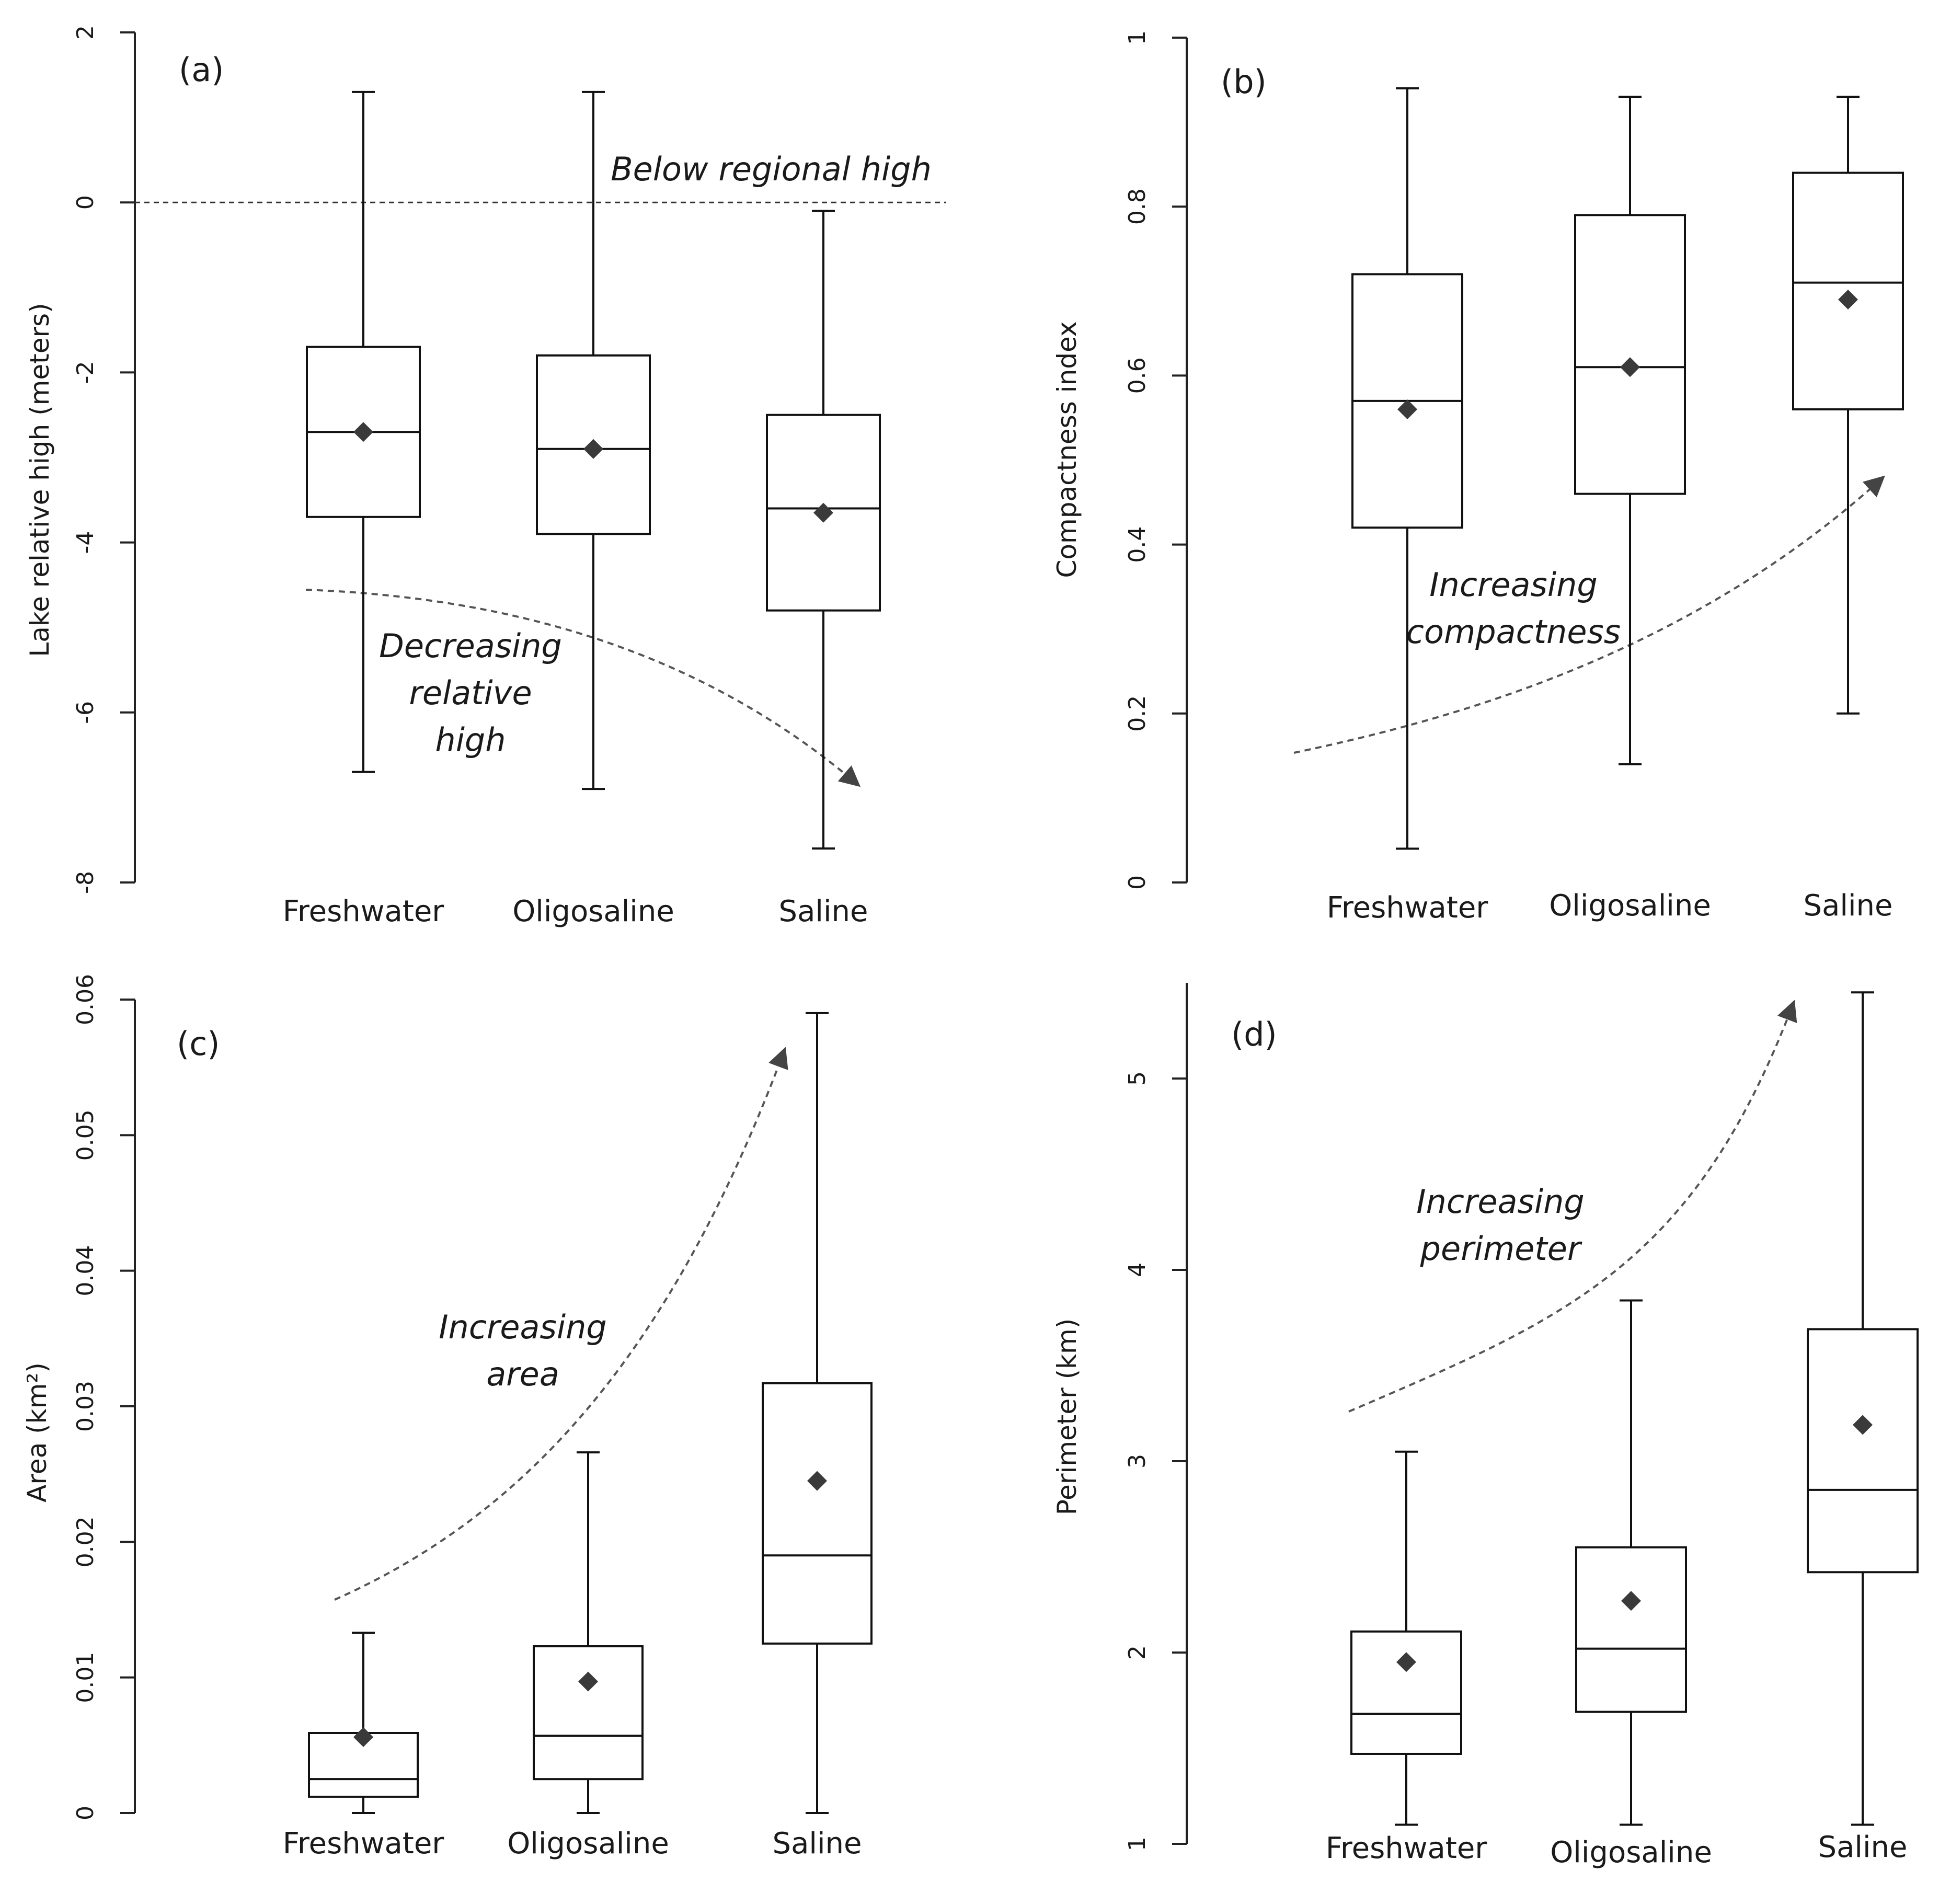 This screenshot has height=1904, width=1939. Describe the element at coordinates (85, 882) in the screenshot. I see `y-tick-label: -8` at that location.